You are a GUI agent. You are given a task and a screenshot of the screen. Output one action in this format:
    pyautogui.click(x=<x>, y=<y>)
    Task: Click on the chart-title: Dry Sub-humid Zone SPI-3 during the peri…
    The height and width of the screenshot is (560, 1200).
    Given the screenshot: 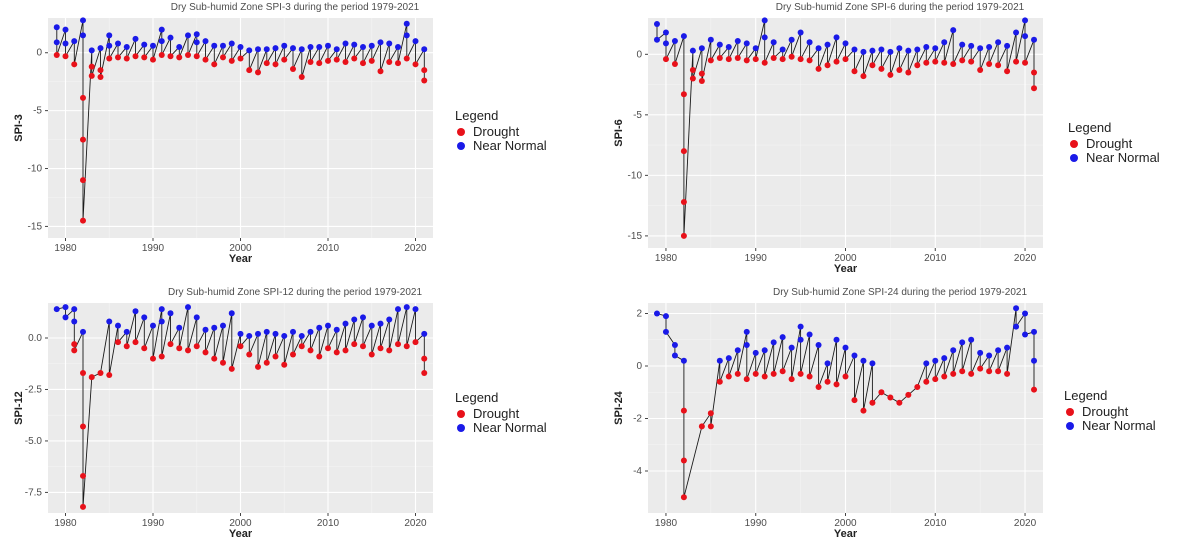 What is the action you would take?
    pyautogui.click(x=295, y=7)
    